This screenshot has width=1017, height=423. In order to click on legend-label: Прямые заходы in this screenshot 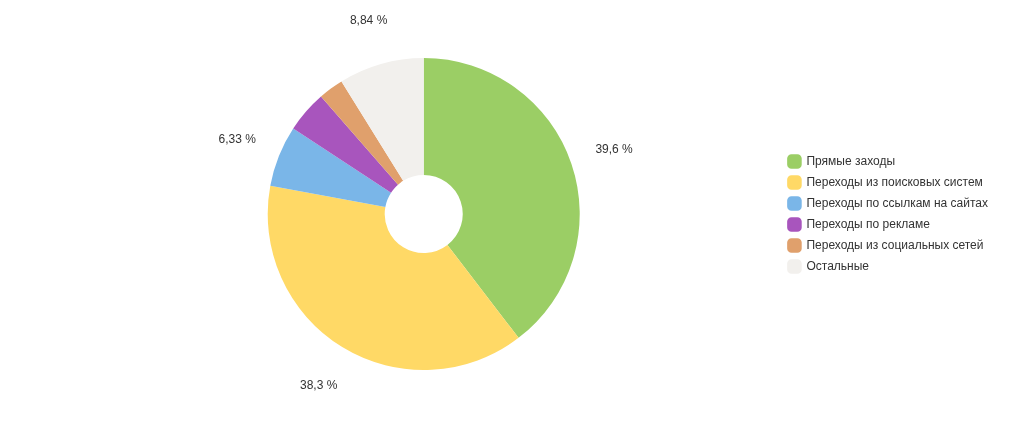, I will do `click(851, 160)`.